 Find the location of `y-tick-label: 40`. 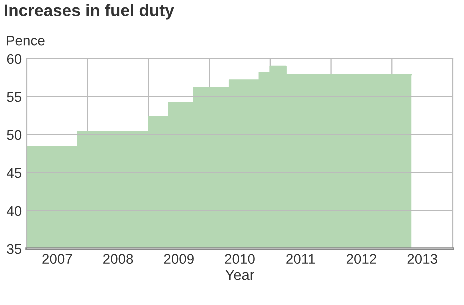

y-tick-label: 40 is located at coordinates (14, 211).